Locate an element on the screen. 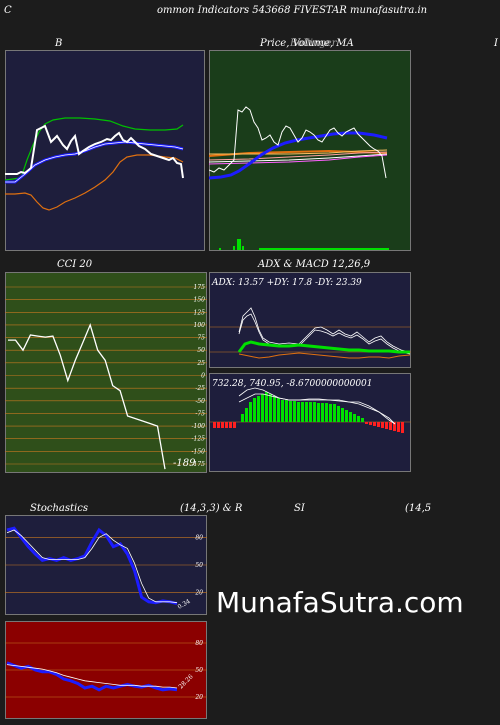  stoch-params: (14,3,3) & R is located at coordinates (211, 508).